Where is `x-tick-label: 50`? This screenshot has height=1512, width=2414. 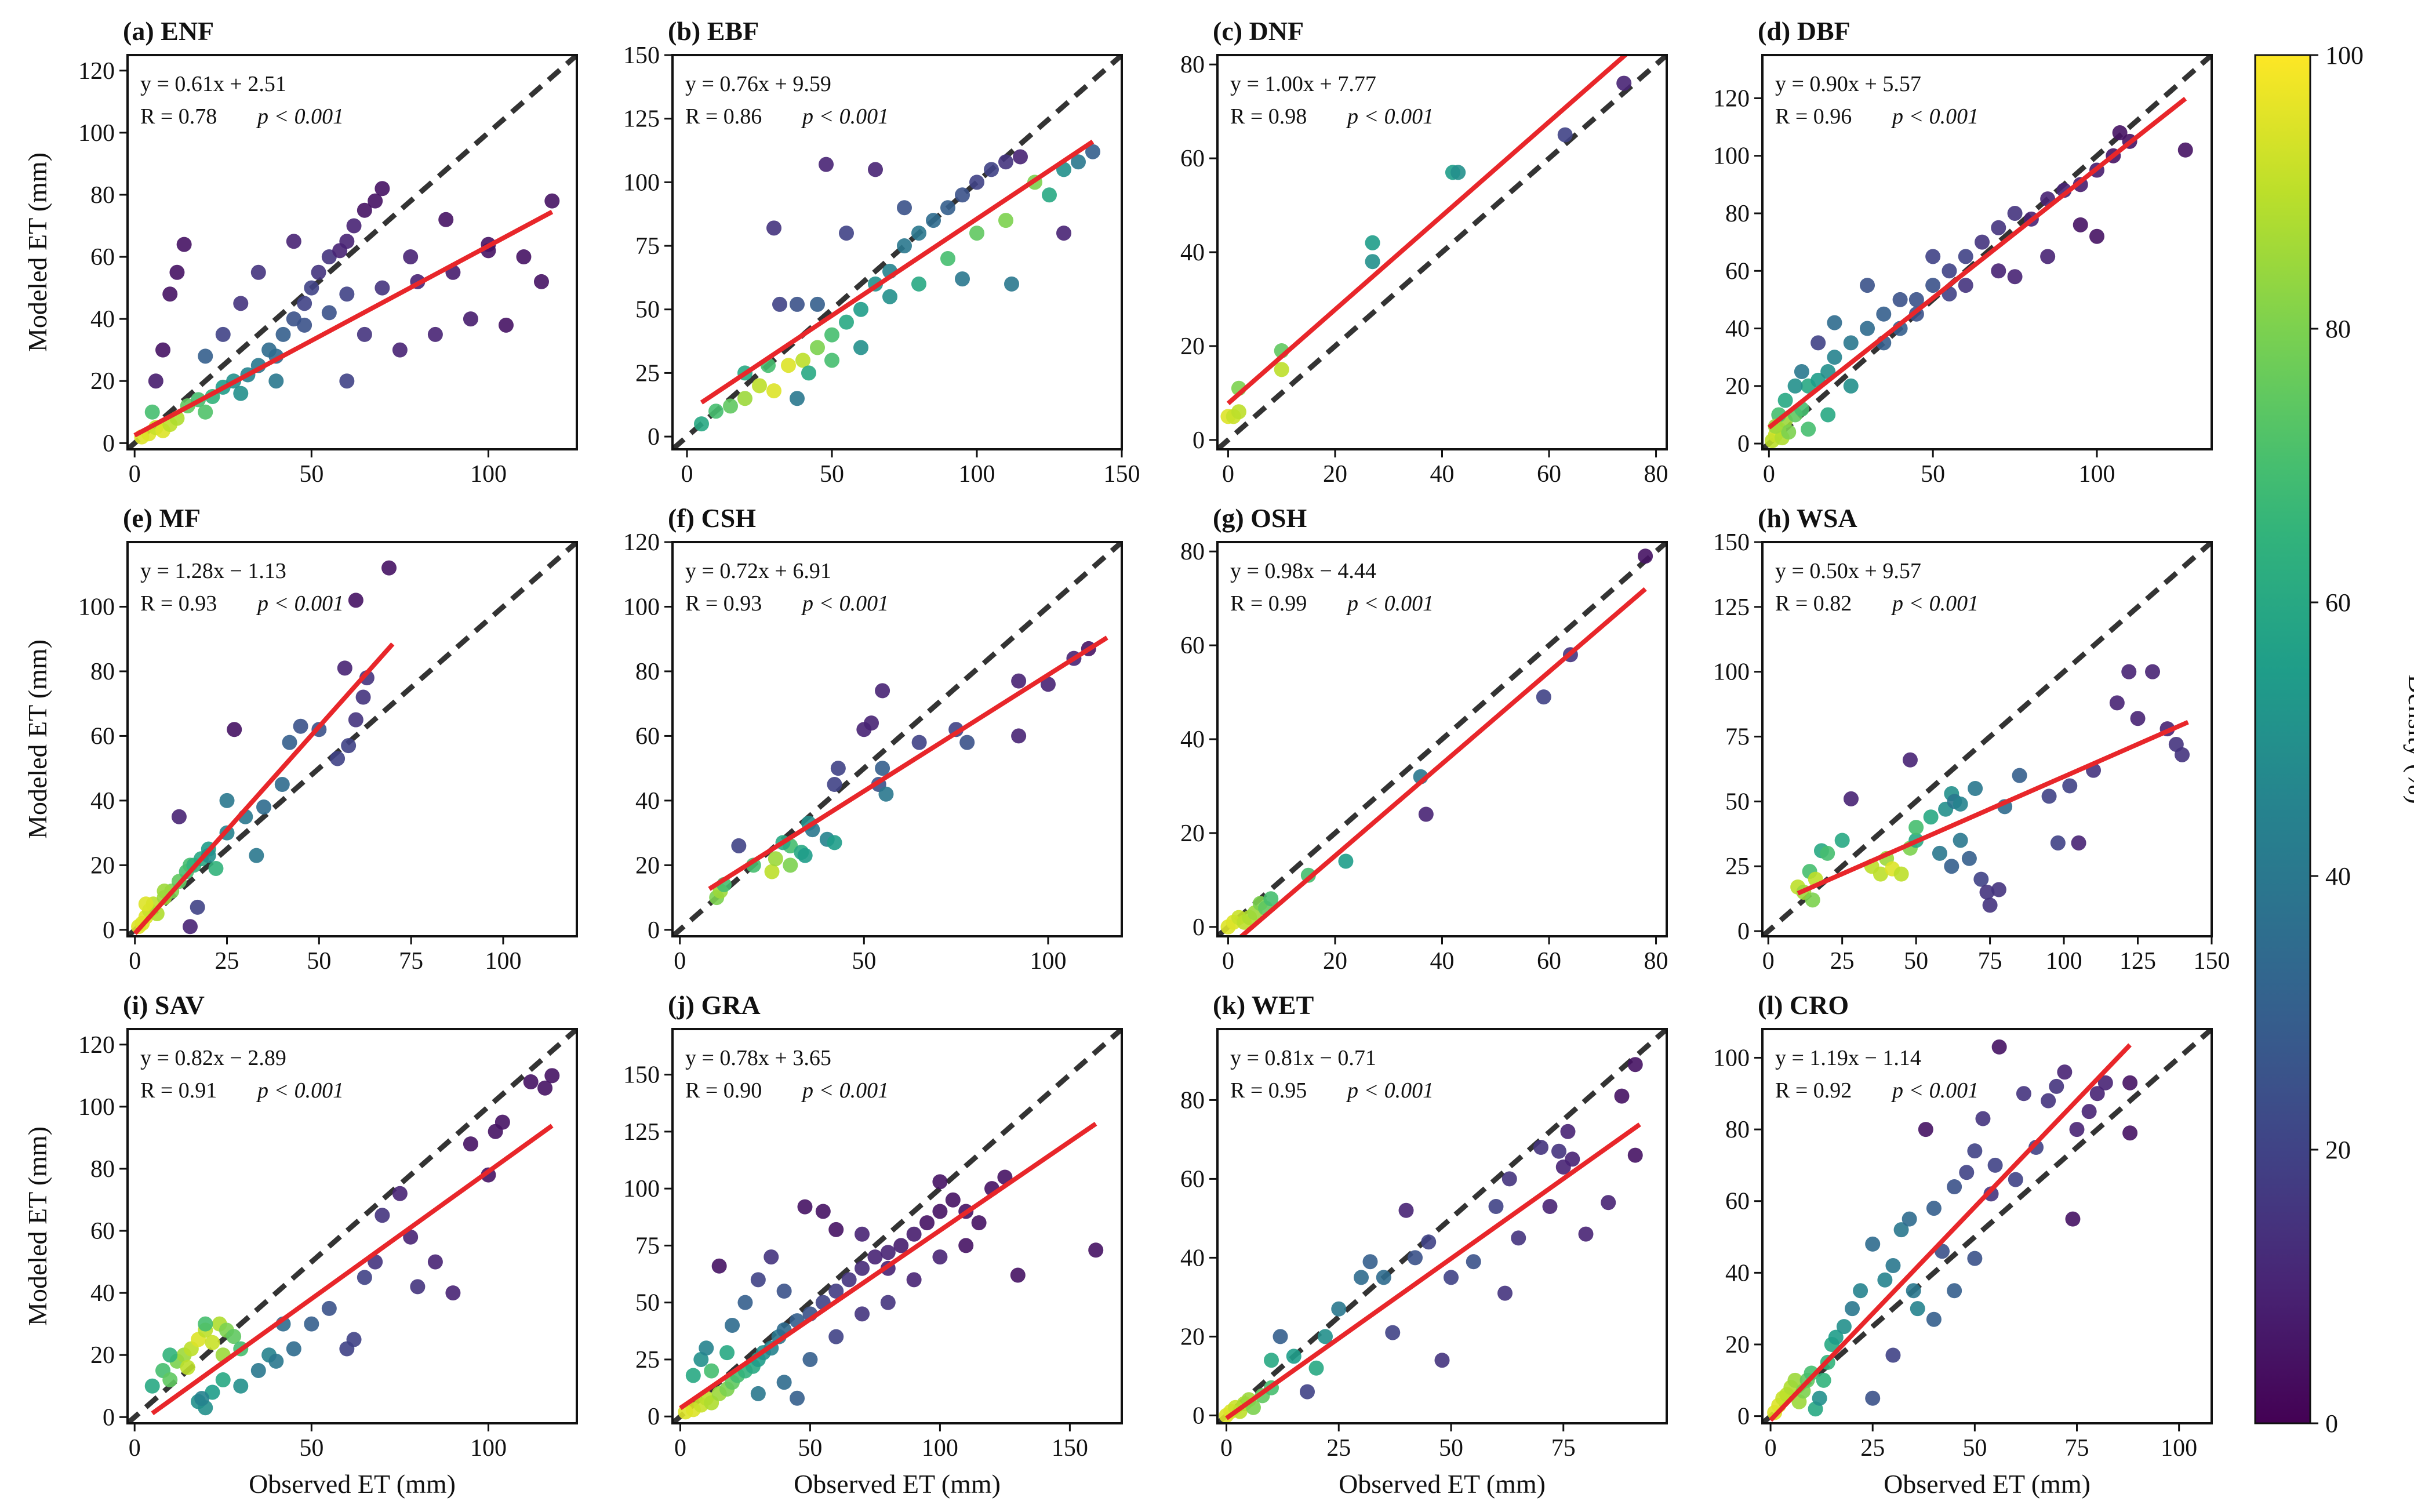
x-tick-label: 50 is located at coordinates (810, 1448).